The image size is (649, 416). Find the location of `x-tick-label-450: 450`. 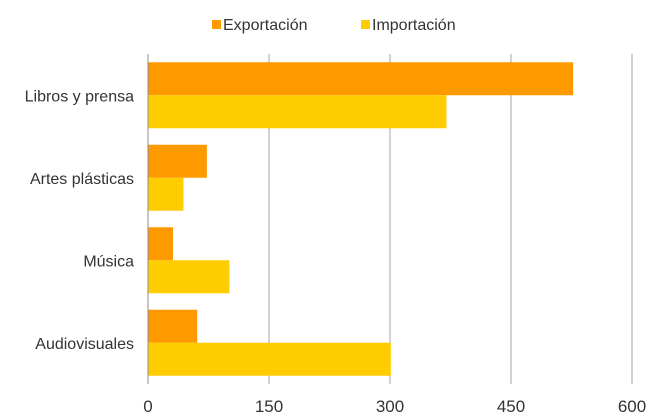

x-tick-label-450: 450 is located at coordinates (511, 406).